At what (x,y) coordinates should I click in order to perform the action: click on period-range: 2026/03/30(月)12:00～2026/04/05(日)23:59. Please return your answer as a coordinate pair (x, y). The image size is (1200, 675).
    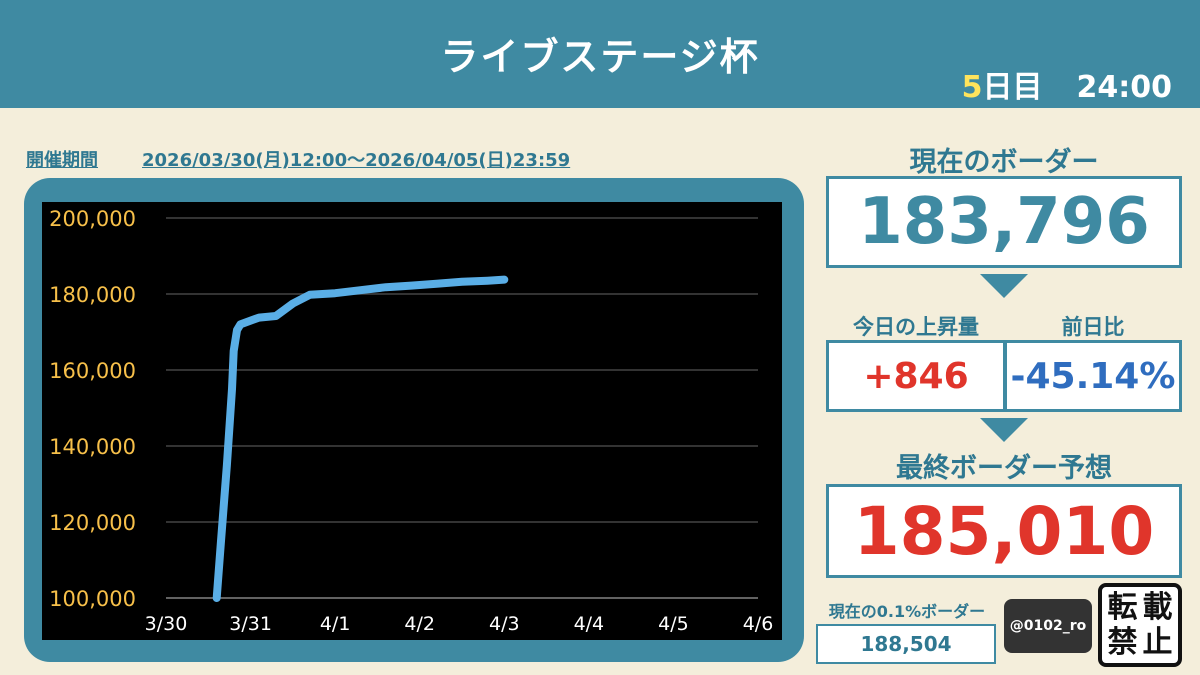
    Looking at the image, I should click on (356, 160).